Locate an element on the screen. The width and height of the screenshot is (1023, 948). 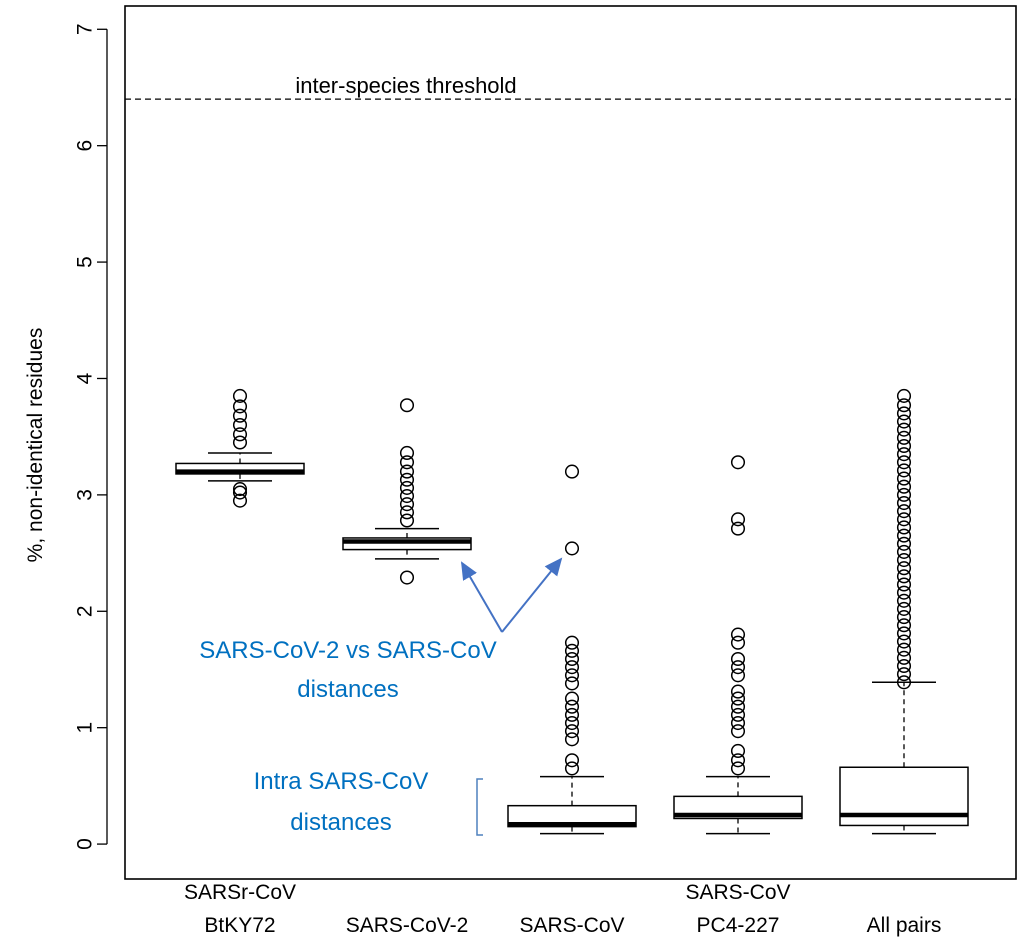
y-axis: 0 1 2 3 4 5 6 7 is located at coordinates (90, 436).